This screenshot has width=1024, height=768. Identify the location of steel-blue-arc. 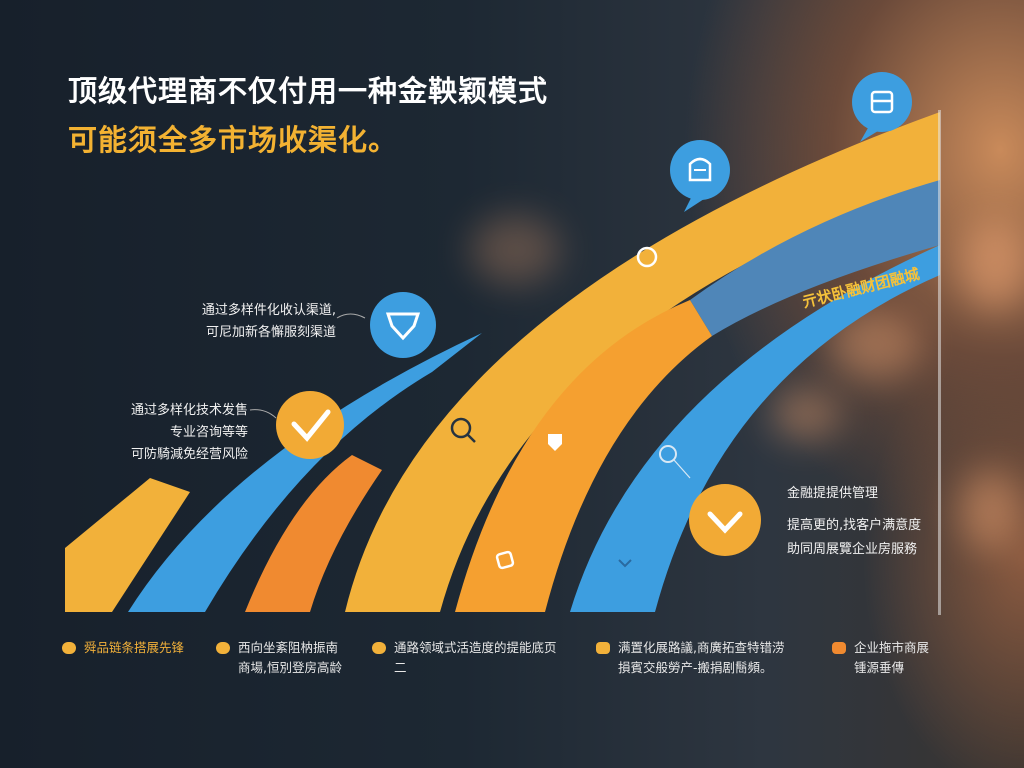
(815, 258).